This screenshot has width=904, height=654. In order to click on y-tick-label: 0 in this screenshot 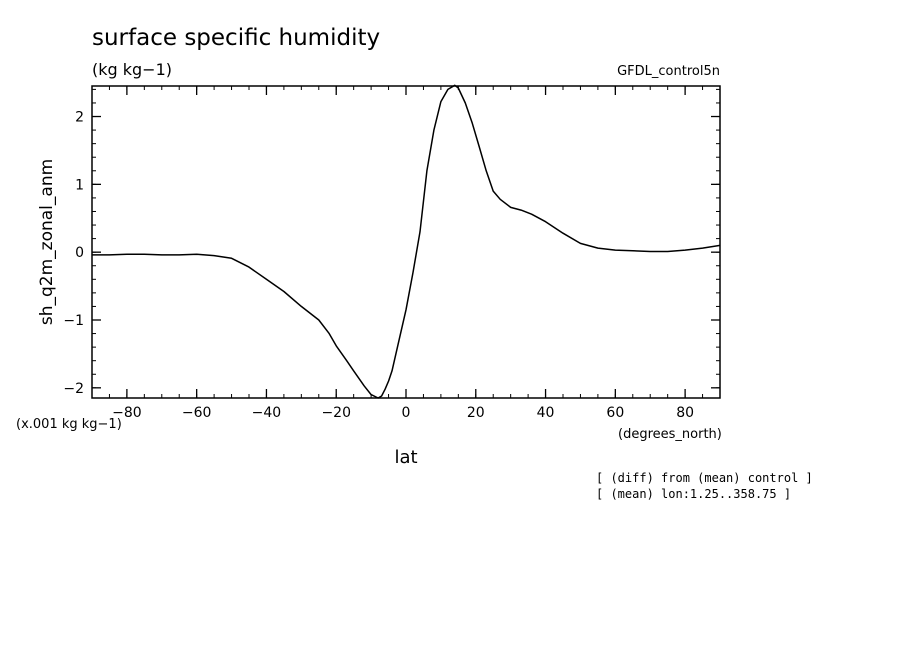, I will do `click(79, 253)`.